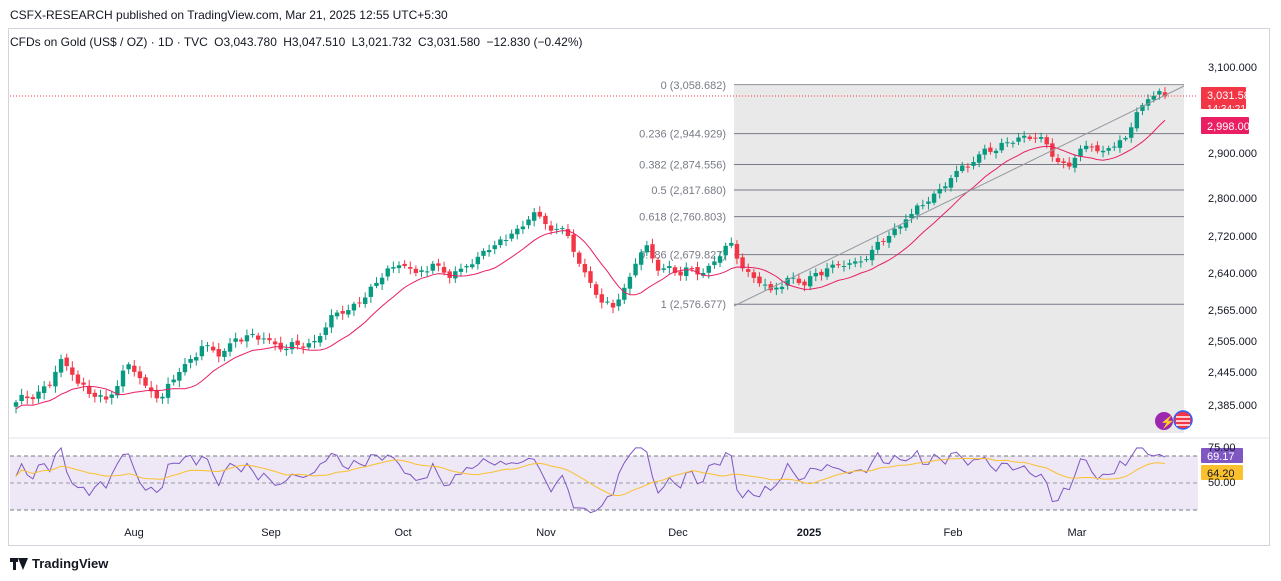 Image resolution: width=1281 pixels, height=581 pixels. What do you see at coordinates (245, 42) in the screenshot?
I see `ohlc-open: O3,043.780` at bounding box center [245, 42].